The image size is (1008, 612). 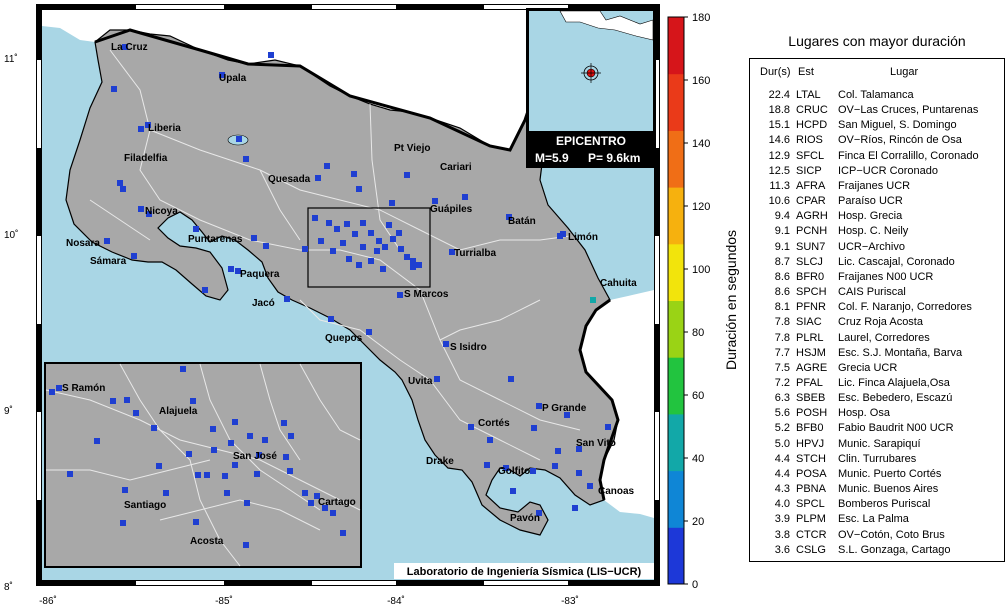 I want to click on city-label: Guápiles, so click(x=451, y=209).